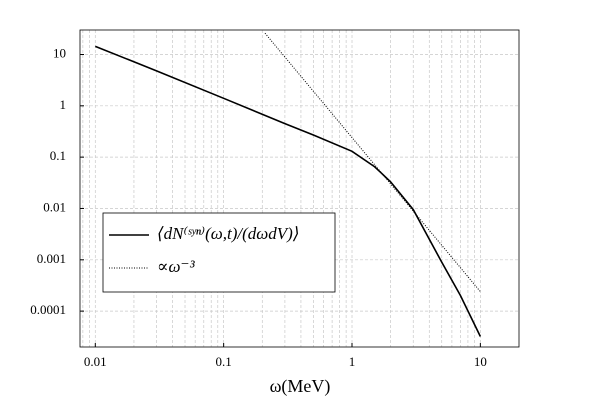 The image size is (598, 420). I want to click on y-tick-label: 1, so click(63, 104).